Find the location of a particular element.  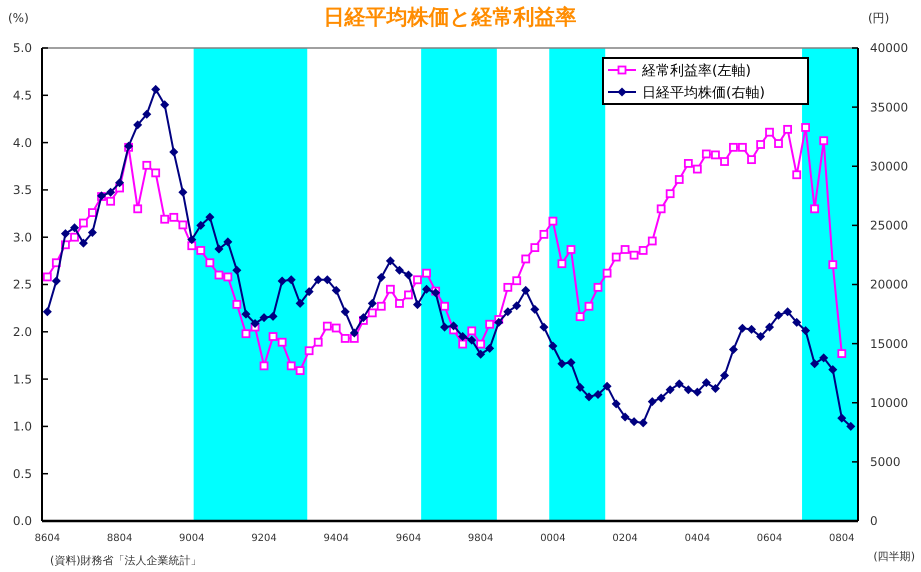

legend-label: 経常利益率(左軸) is located at coordinates (696, 70).